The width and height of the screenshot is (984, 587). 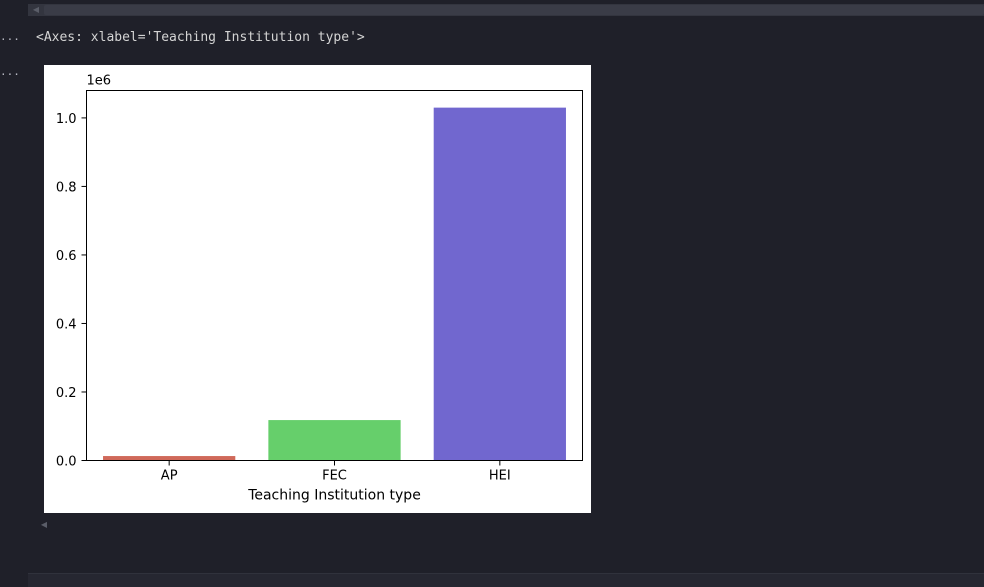 What do you see at coordinates (334, 440) in the screenshot?
I see `bar-fec` at bounding box center [334, 440].